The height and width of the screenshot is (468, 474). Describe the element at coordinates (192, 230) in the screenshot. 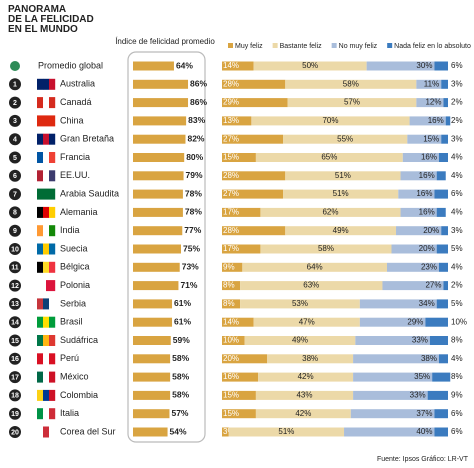

I see `index-label: 77%` at that location.